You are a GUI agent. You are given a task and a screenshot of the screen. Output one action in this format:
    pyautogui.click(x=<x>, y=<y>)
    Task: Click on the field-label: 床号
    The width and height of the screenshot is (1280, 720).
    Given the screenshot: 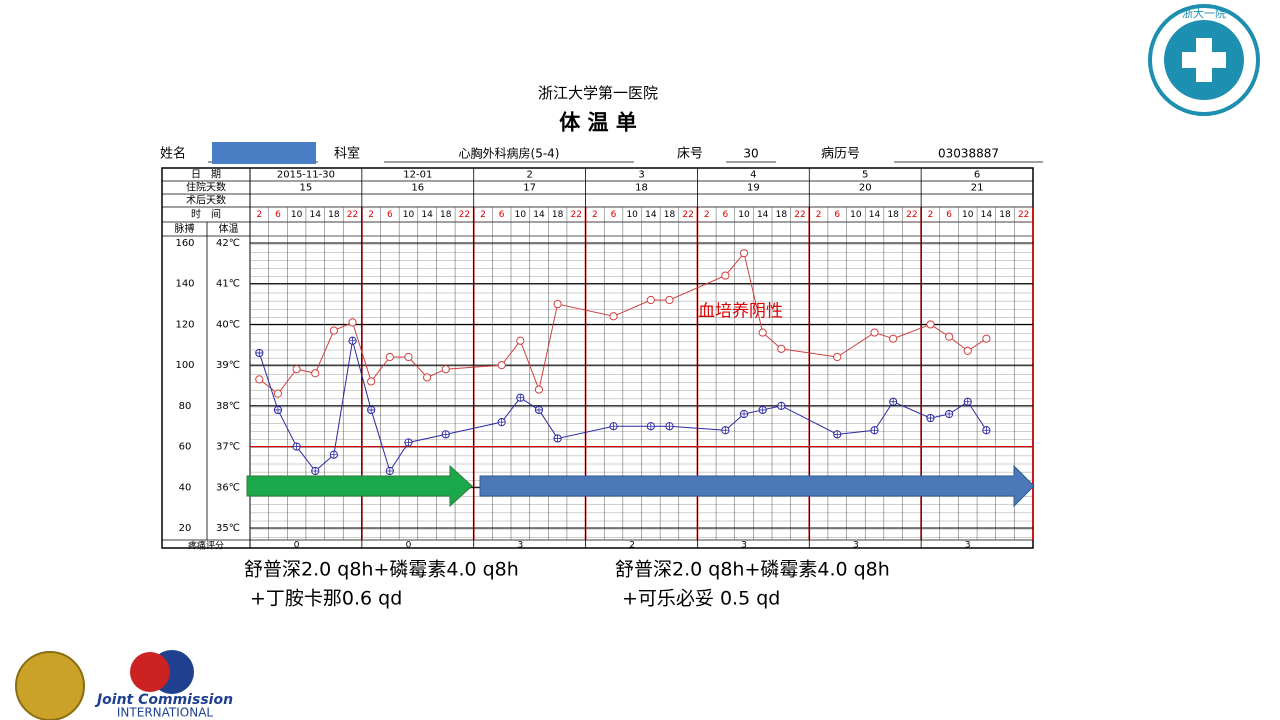 What is the action you would take?
    pyautogui.click(x=690, y=154)
    